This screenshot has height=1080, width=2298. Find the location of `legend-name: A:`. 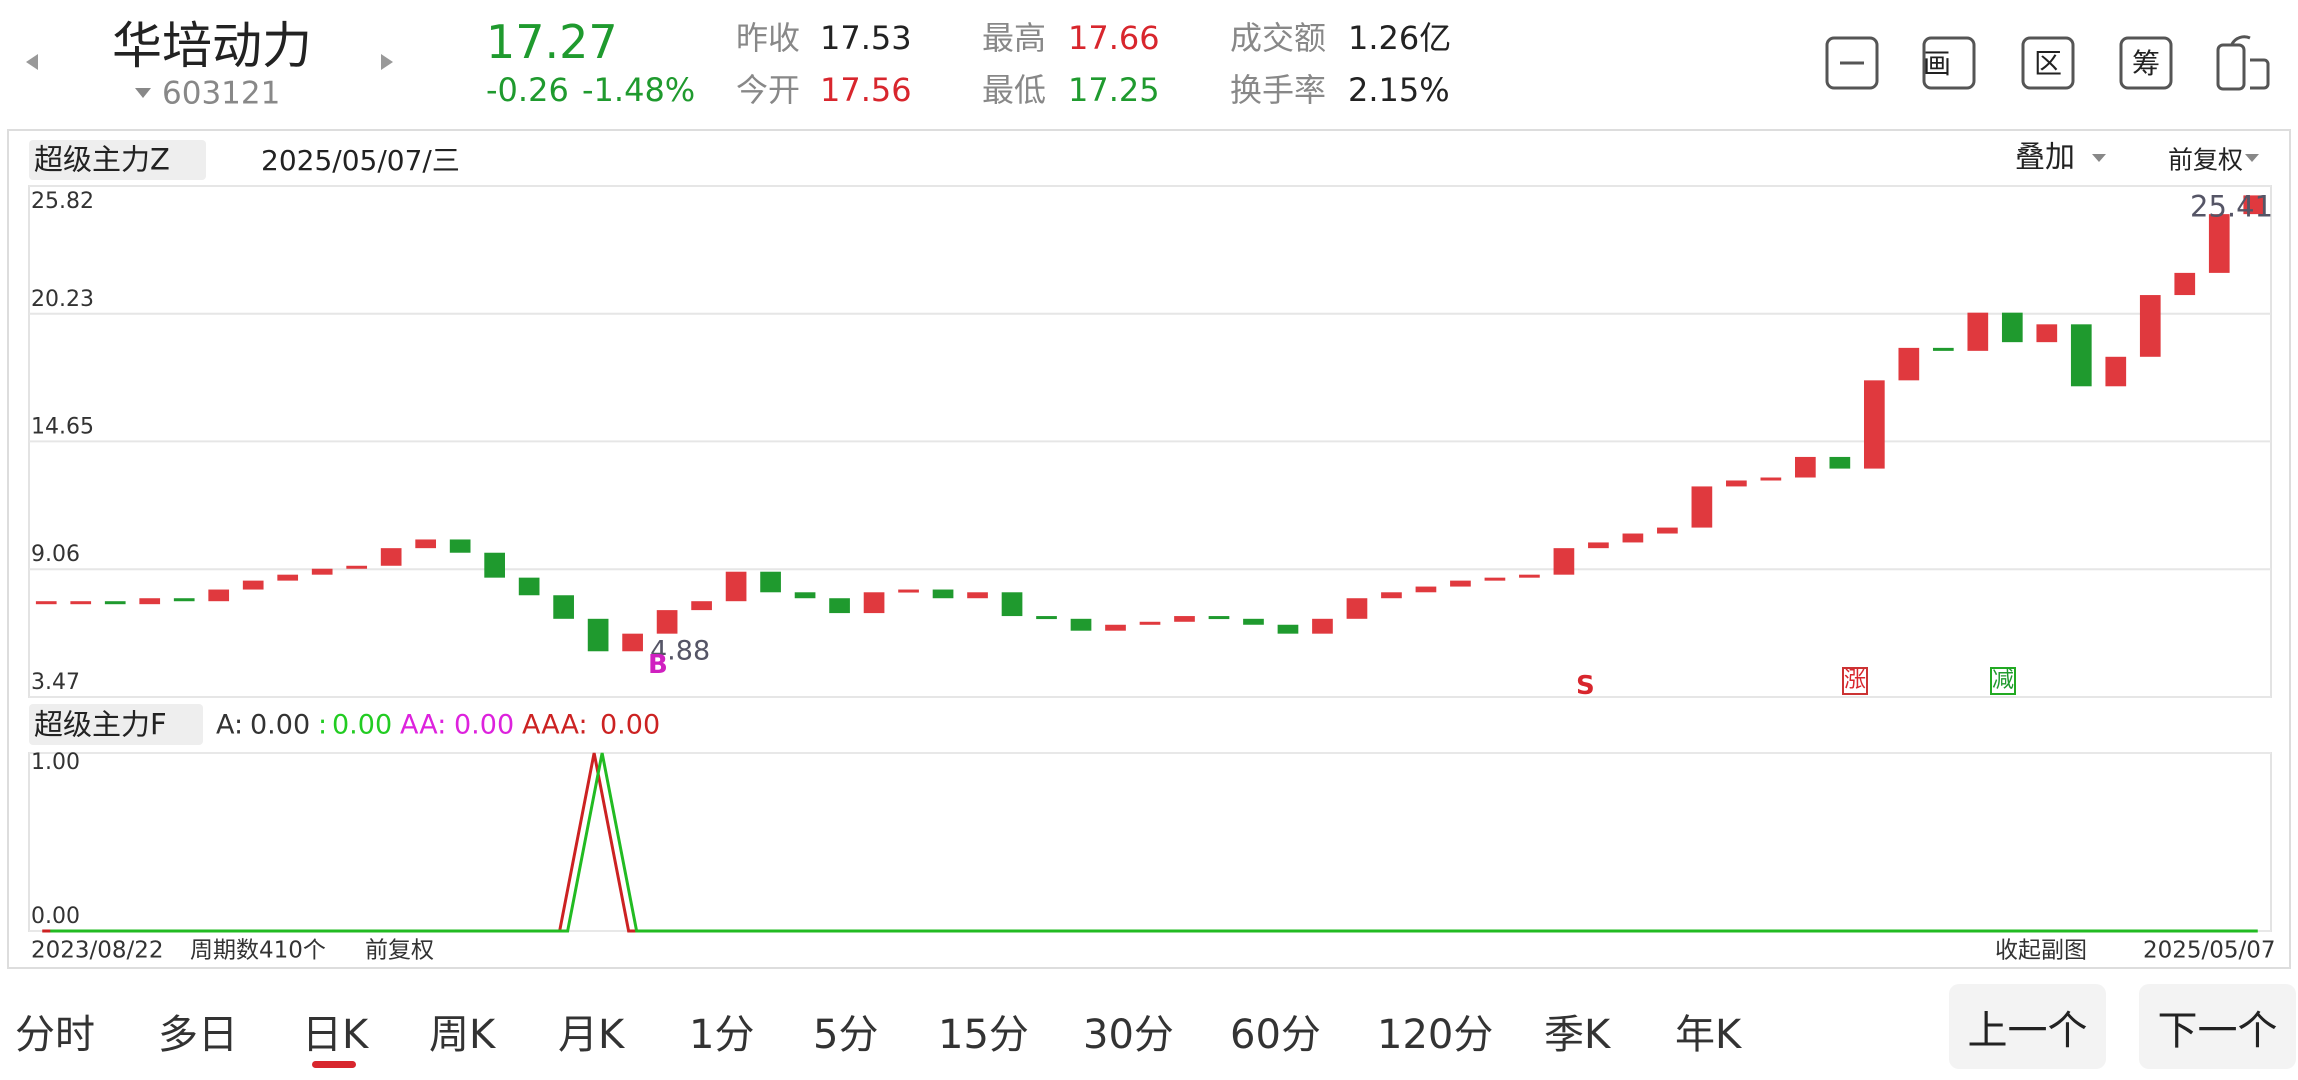

legend-name: A: is located at coordinates (230, 725).